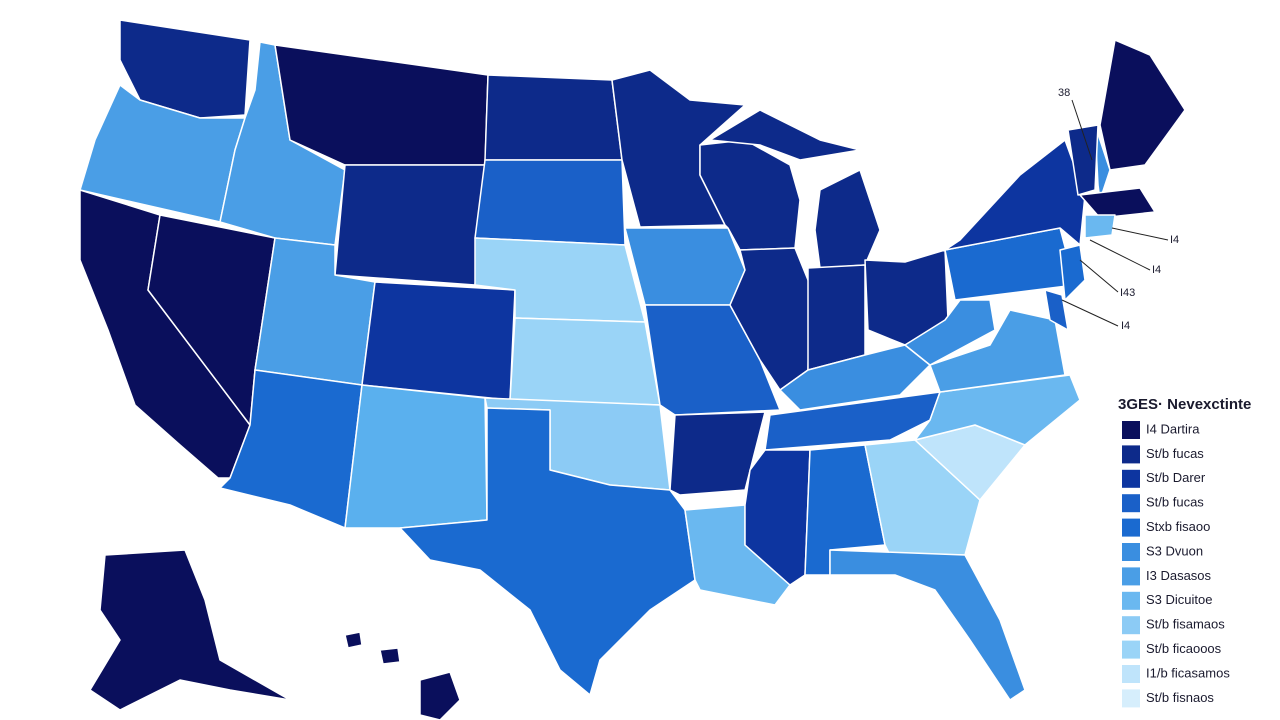 This screenshot has width=1280, height=720. Describe the element at coordinates (1064, 93) in the screenshot. I see `callout-label: 38` at that location.